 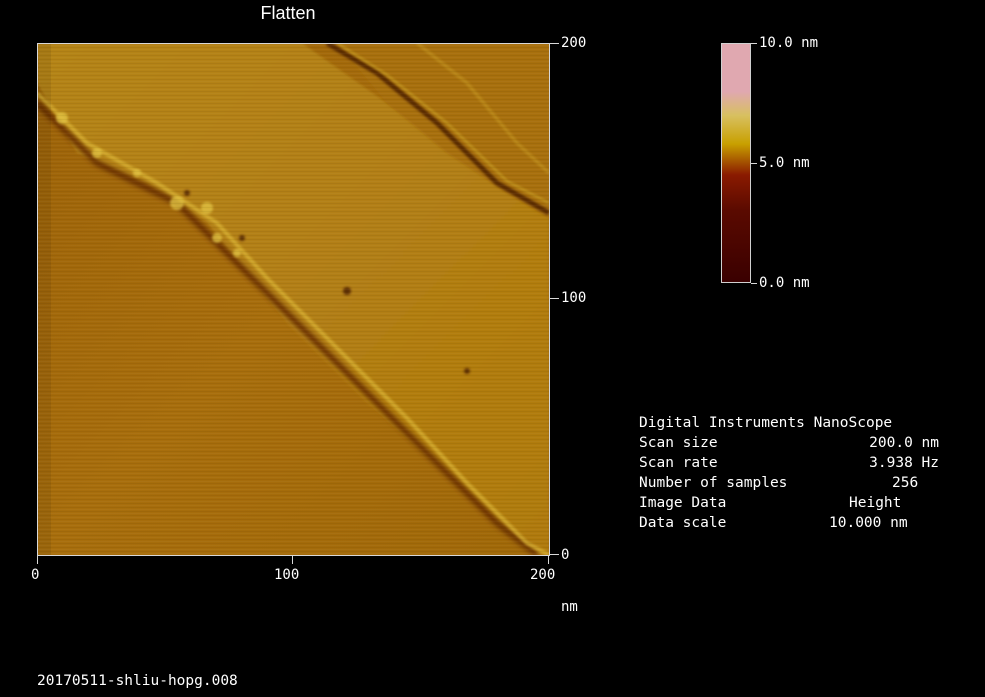 I want to click on info-label: Scan size, so click(x=678, y=443).